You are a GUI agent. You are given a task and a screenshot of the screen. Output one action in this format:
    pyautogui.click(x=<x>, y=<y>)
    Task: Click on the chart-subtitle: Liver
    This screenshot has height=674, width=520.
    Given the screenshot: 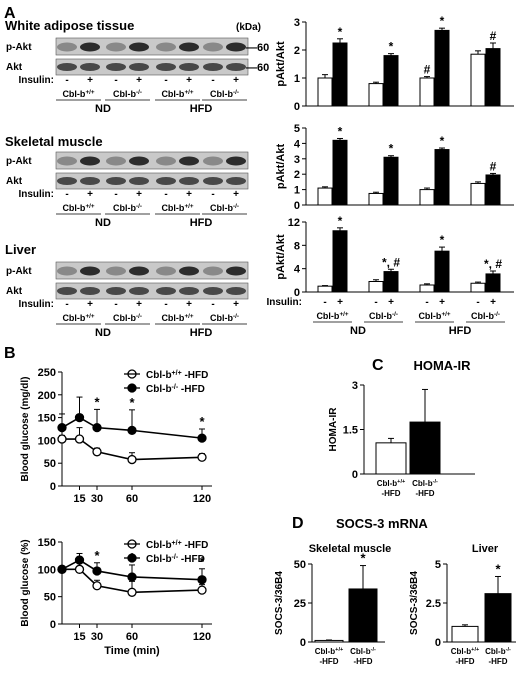 What is the action you would take?
    pyautogui.click(x=485, y=549)
    